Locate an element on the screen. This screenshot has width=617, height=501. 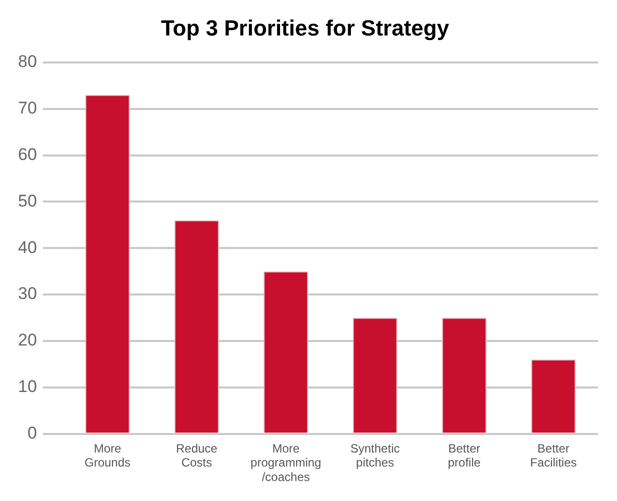
y-tick-label: 50 is located at coordinates (27, 200).